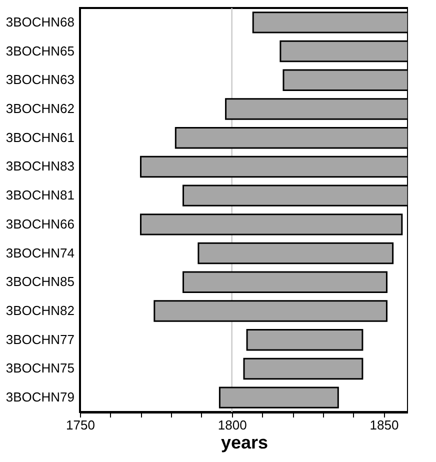 This screenshot has height=462, width=436. Describe the element at coordinates (40, 368) in the screenshot. I see `y-tick-label: 3BOCHN75` at that location.